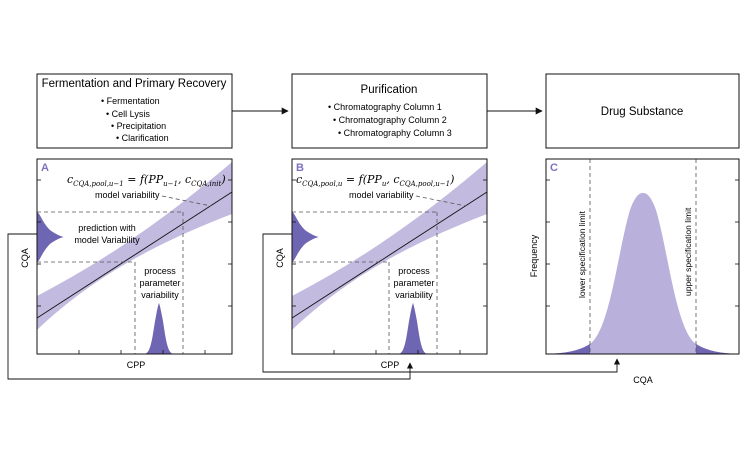 This screenshot has height=455, width=750. What do you see at coordinates (159, 283) in the screenshot?
I see `panel-a-process-line2: parameter` at bounding box center [159, 283].